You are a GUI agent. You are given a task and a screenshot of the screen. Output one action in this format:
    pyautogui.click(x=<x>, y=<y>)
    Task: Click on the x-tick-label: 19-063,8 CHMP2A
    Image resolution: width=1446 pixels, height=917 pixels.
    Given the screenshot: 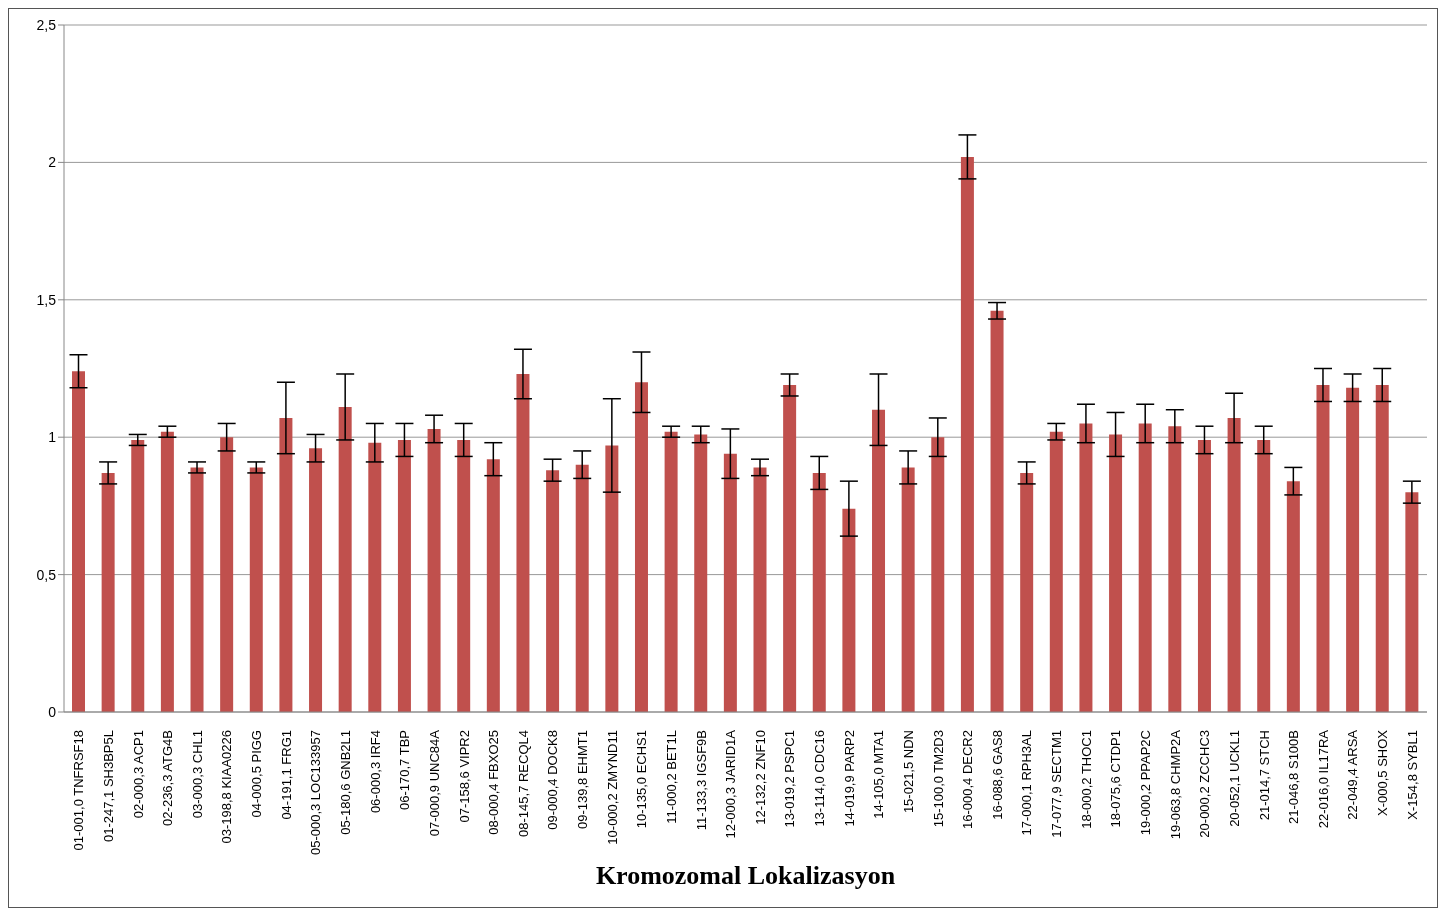 What is the action you would take?
    pyautogui.click(x=1175, y=784)
    